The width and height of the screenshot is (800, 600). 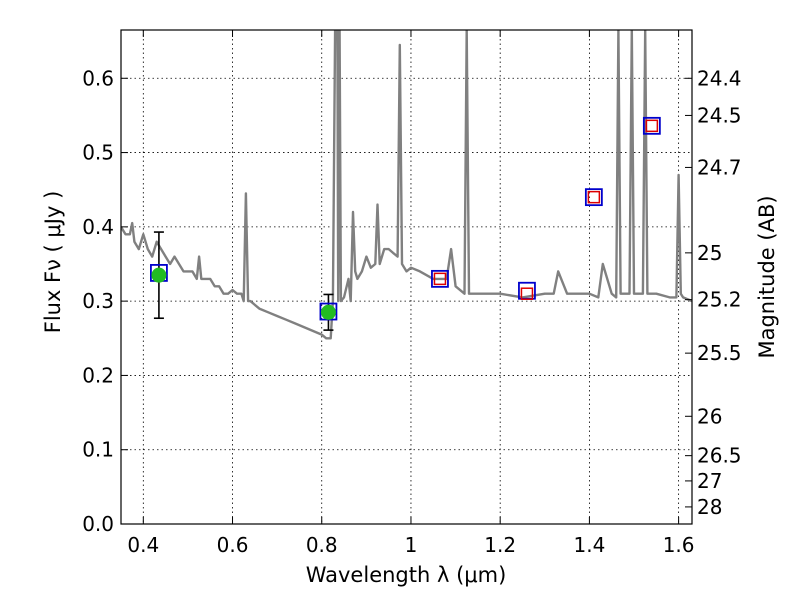 I want to click on y2-tick-label: 24.5, so click(x=719, y=115).